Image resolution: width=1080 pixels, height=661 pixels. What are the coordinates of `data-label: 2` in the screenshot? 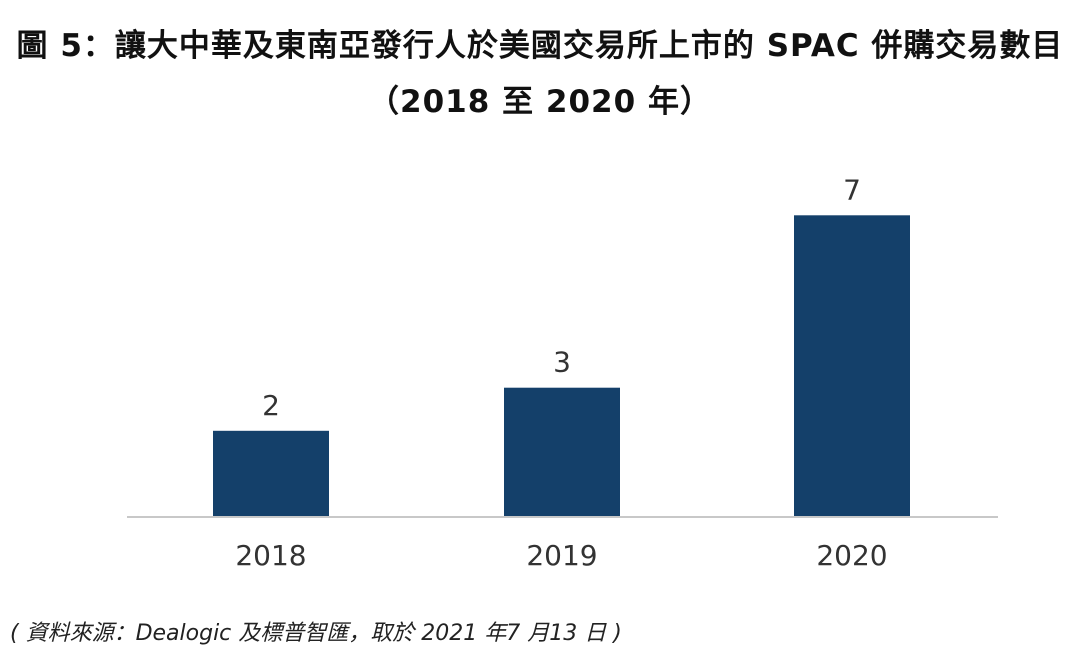 It's located at (271, 405).